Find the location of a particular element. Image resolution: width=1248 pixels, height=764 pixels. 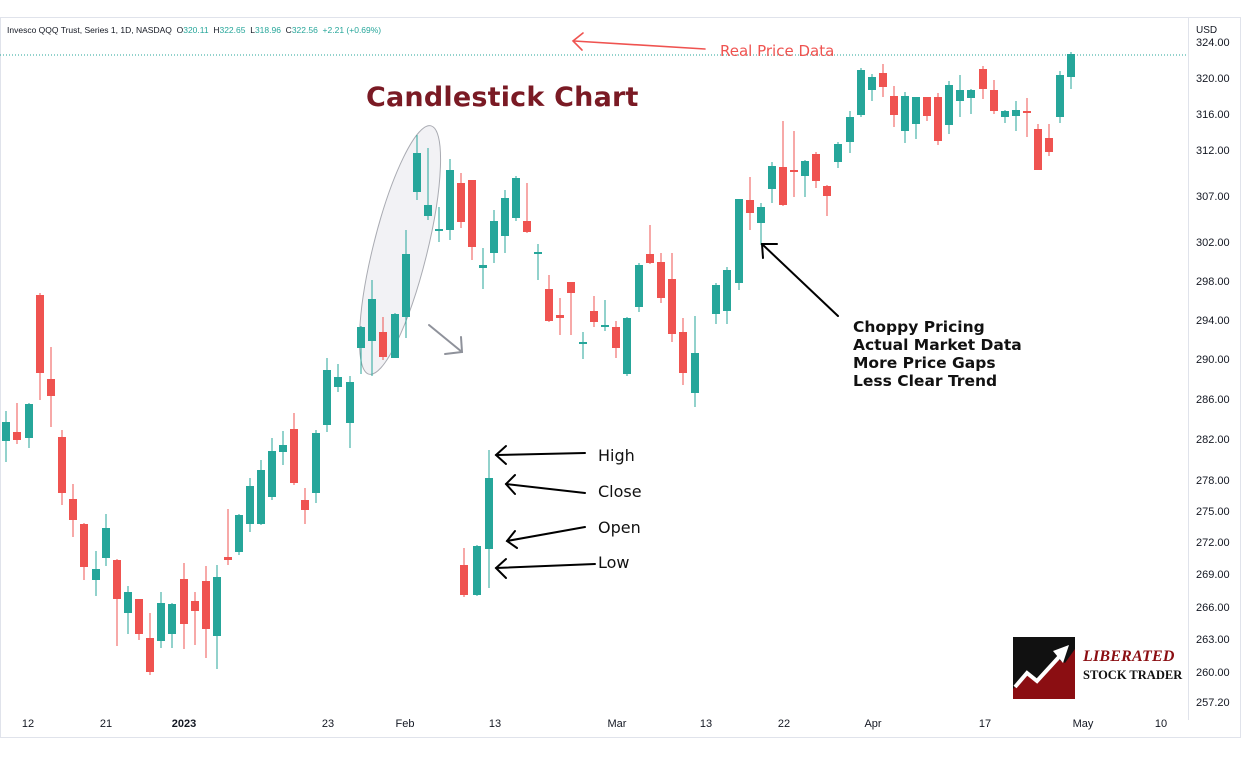

price-tick-label: 269.00 is located at coordinates (1213, 575).